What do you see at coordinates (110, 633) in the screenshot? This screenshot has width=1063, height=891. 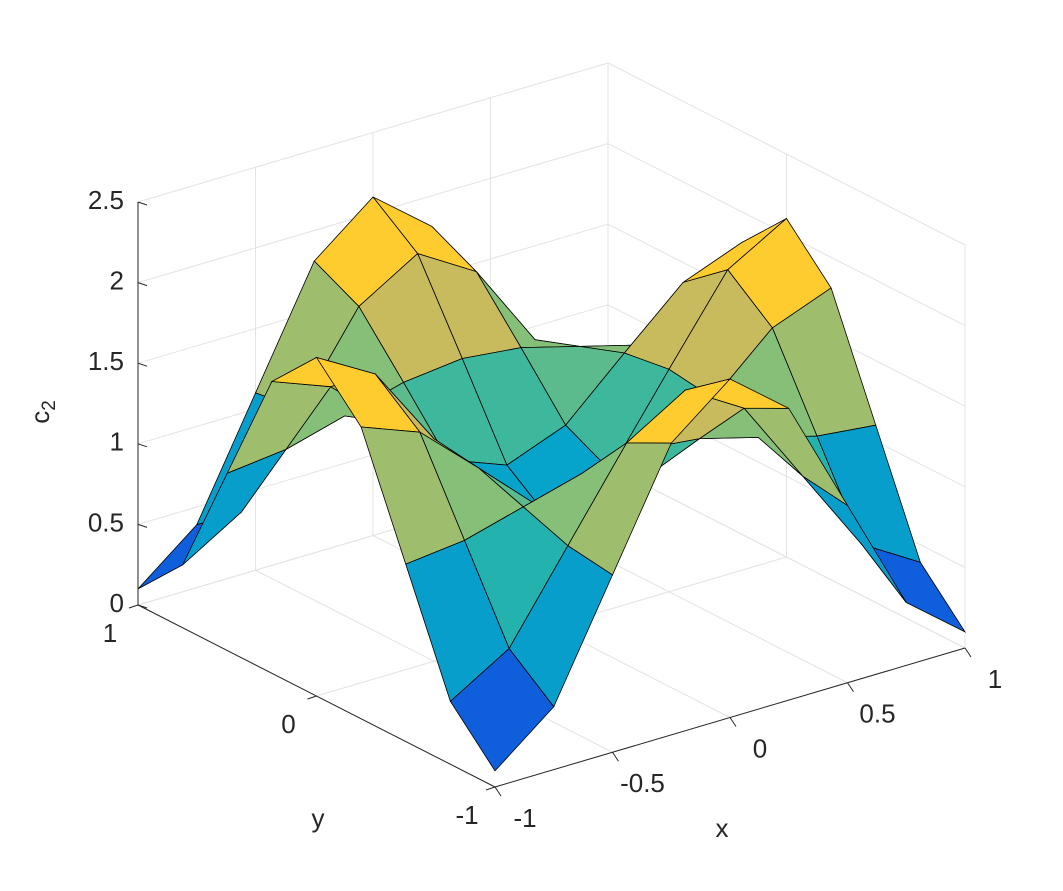 I see `y-tick-label: 1` at bounding box center [110, 633].